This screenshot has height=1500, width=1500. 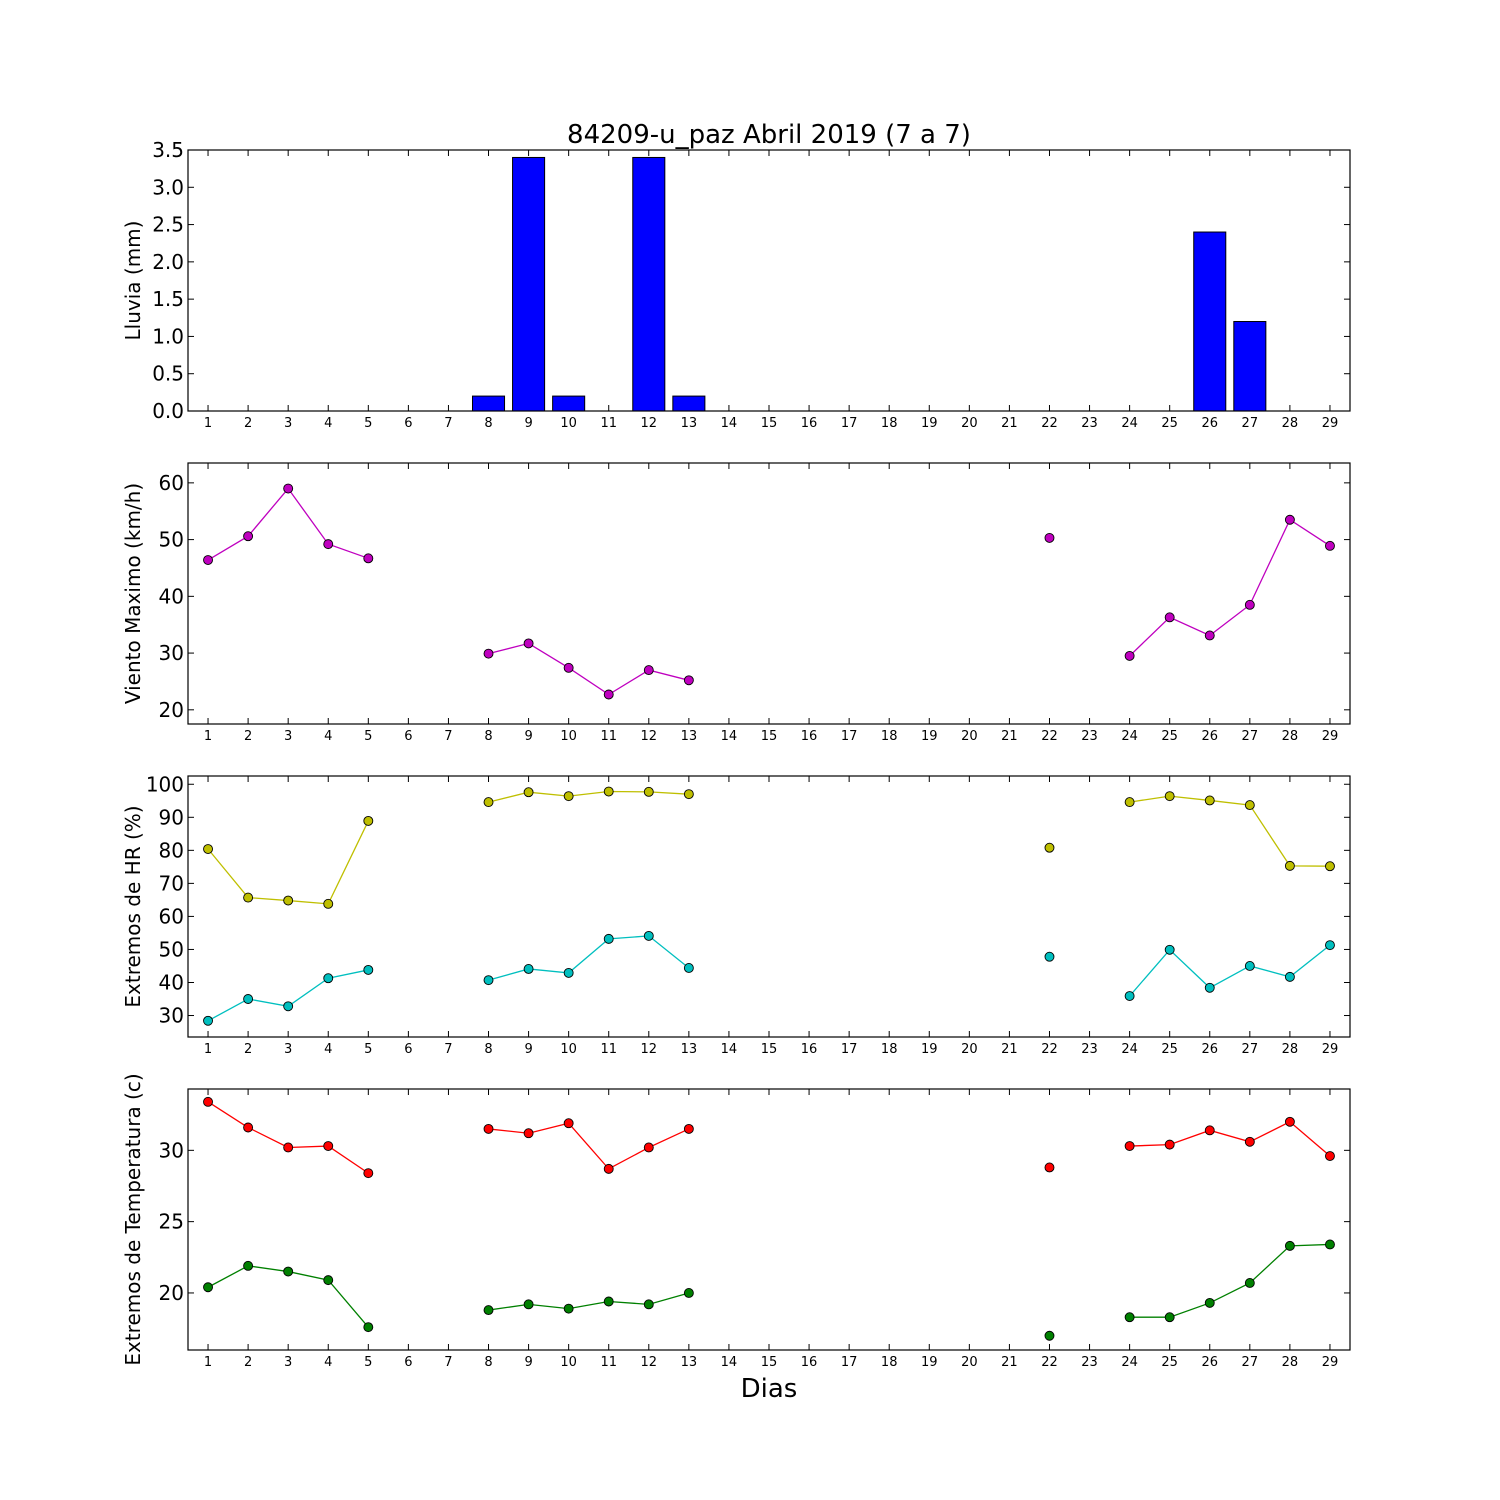 I want to click on x-tick-label: 13, so click(x=689, y=1049).